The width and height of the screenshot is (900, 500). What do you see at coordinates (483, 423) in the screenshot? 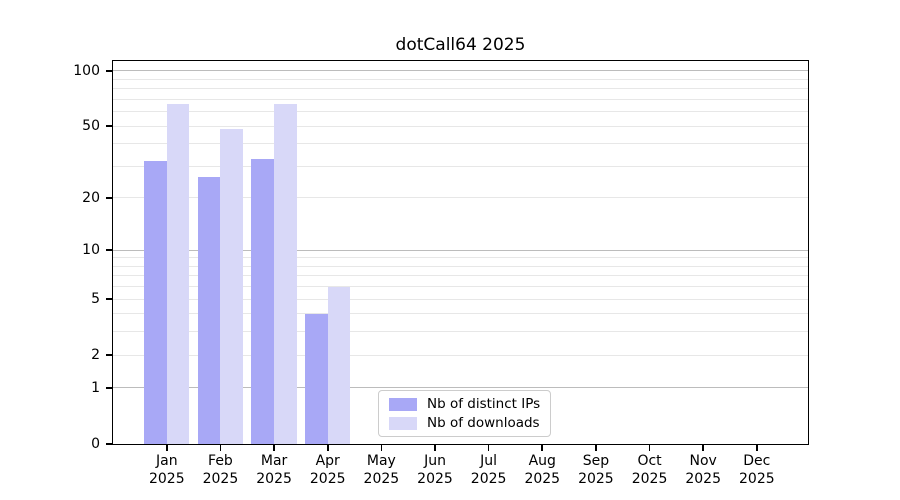
I see `legend-label-downloads: Nb of downloads` at bounding box center [483, 423].